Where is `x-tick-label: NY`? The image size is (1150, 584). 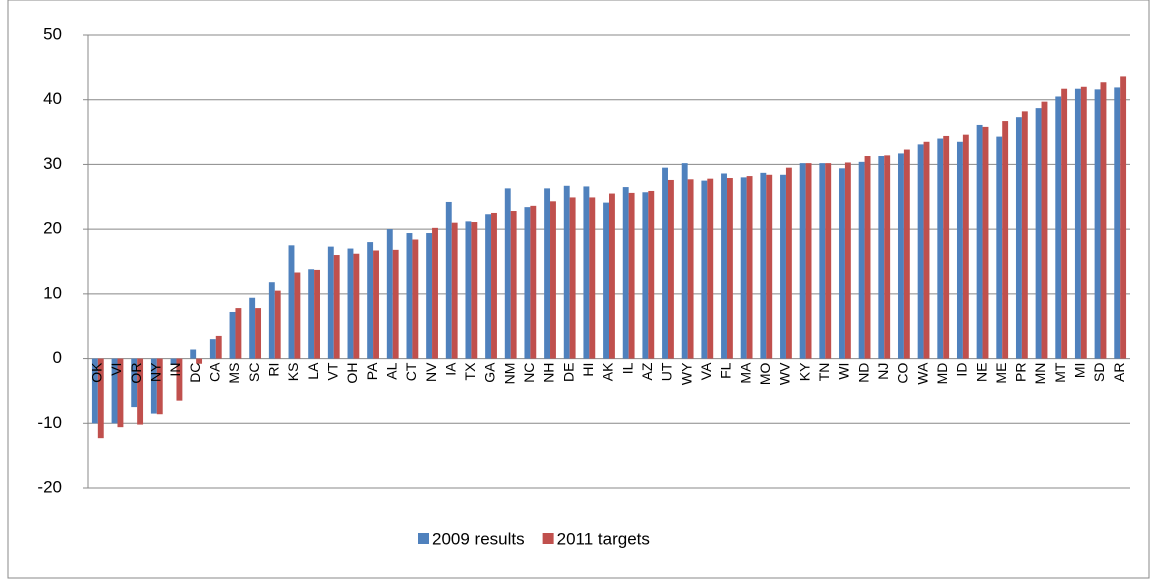 x-tick-label: NY is located at coordinates (156, 372).